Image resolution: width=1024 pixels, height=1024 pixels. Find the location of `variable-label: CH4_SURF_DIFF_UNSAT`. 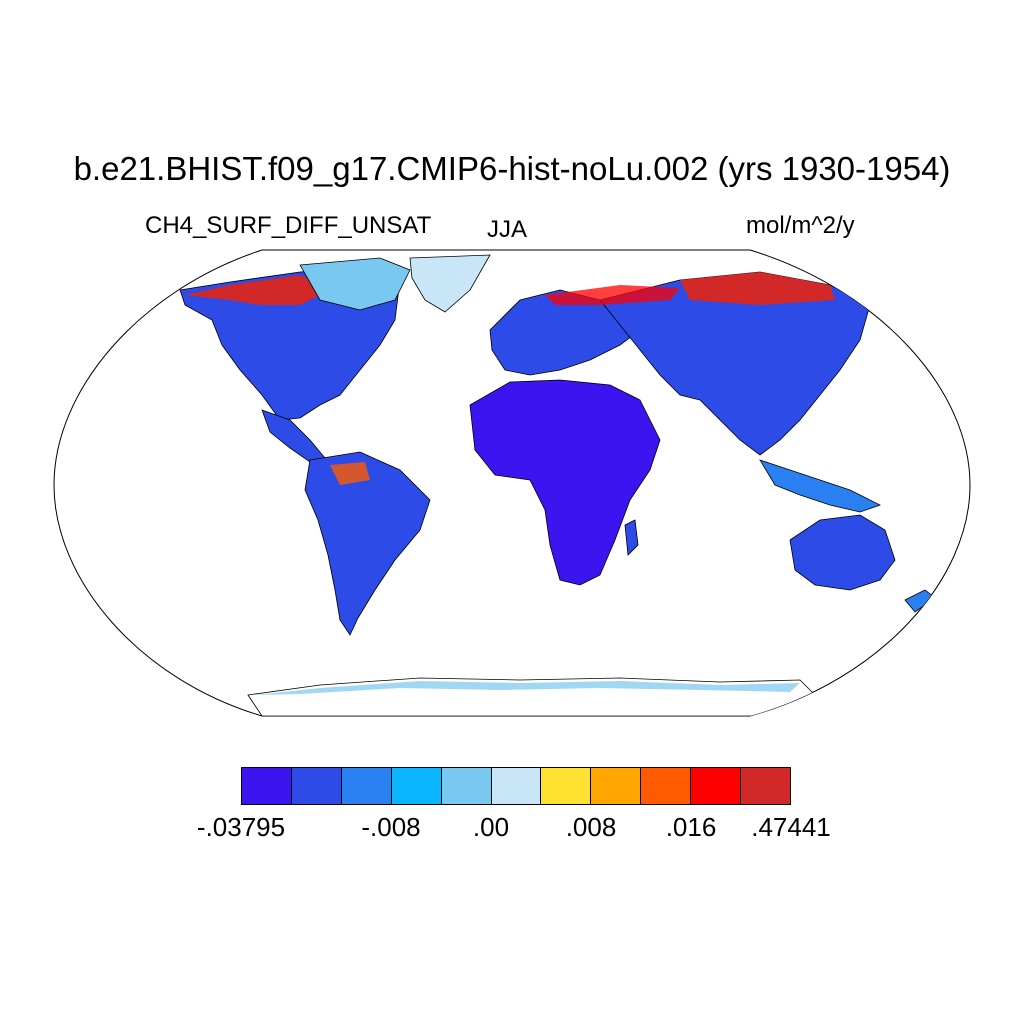

variable-label: CH4_SURF_DIFF_UNSAT is located at coordinates (288, 225).